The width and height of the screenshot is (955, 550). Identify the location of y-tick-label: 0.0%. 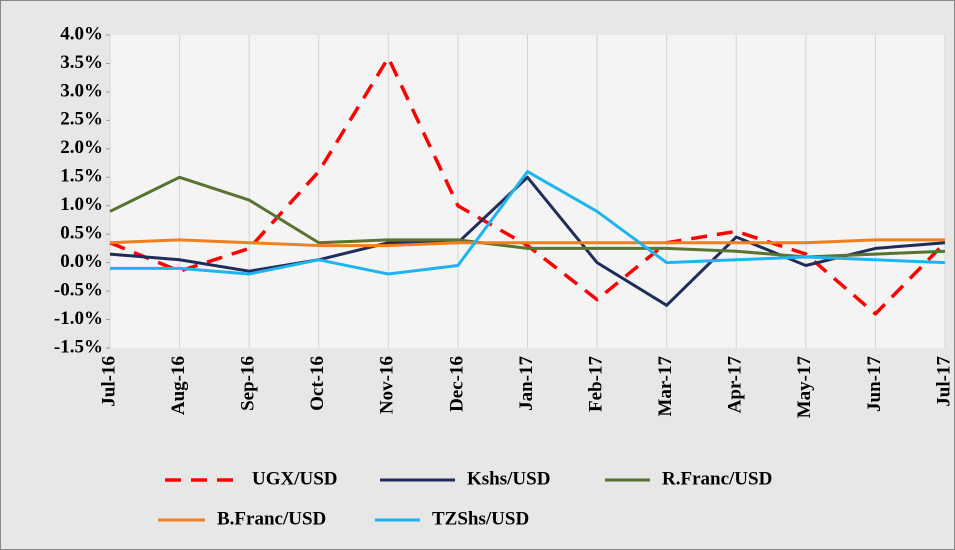
(81, 261).